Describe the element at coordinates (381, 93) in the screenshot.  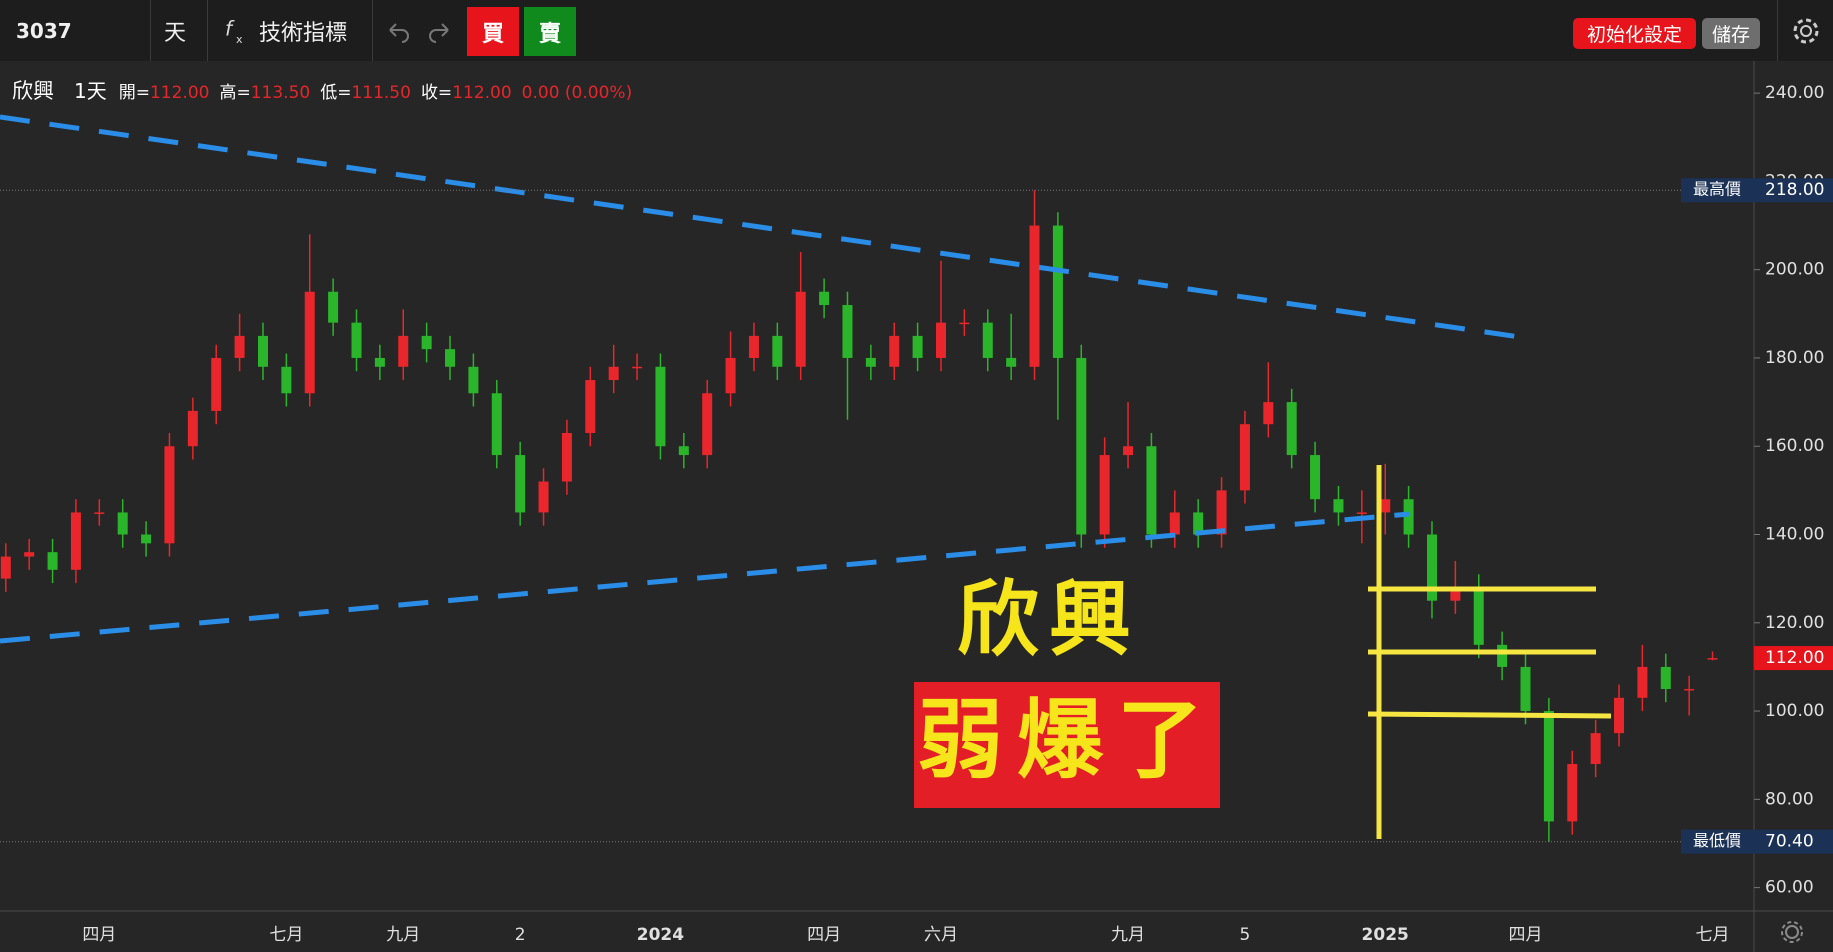
I see `legend-value: 111.50` at that location.